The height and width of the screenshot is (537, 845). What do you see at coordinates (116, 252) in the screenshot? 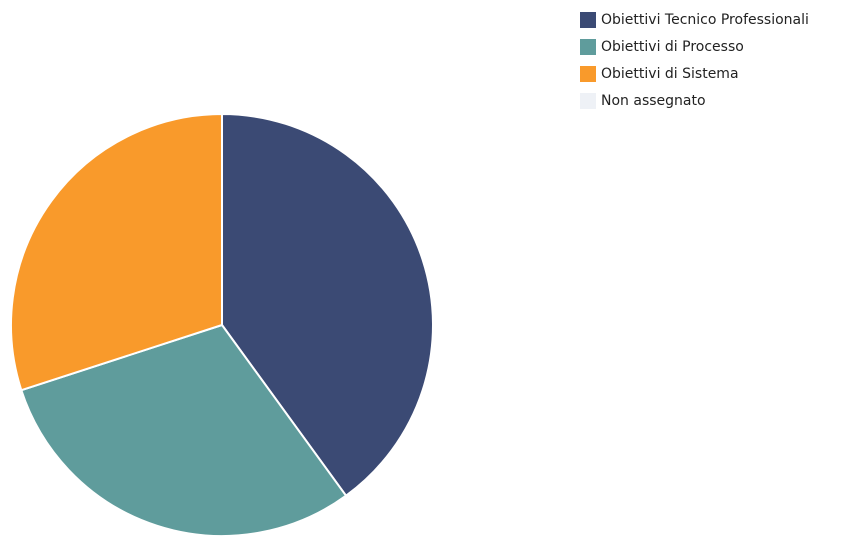
I see `pie-slice-obiettivi-di-sistema` at bounding box center [116, 252].